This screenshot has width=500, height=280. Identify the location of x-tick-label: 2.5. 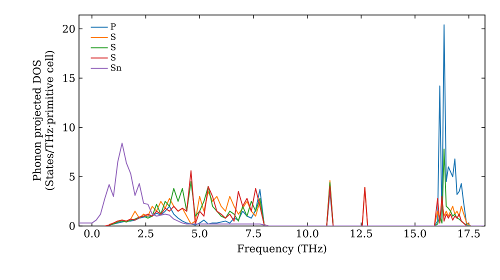
(146, 234).